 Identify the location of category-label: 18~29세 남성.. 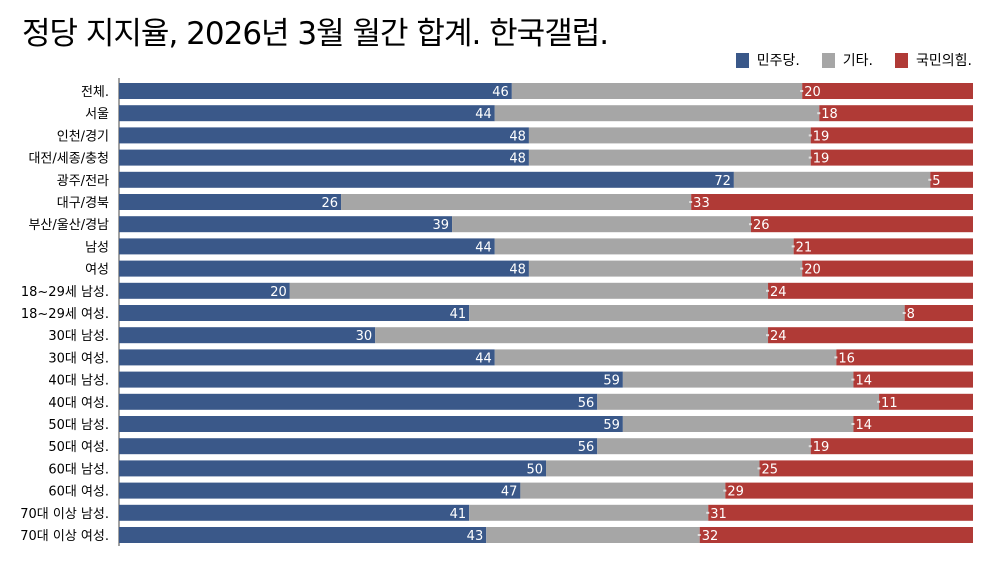
(65, 292).